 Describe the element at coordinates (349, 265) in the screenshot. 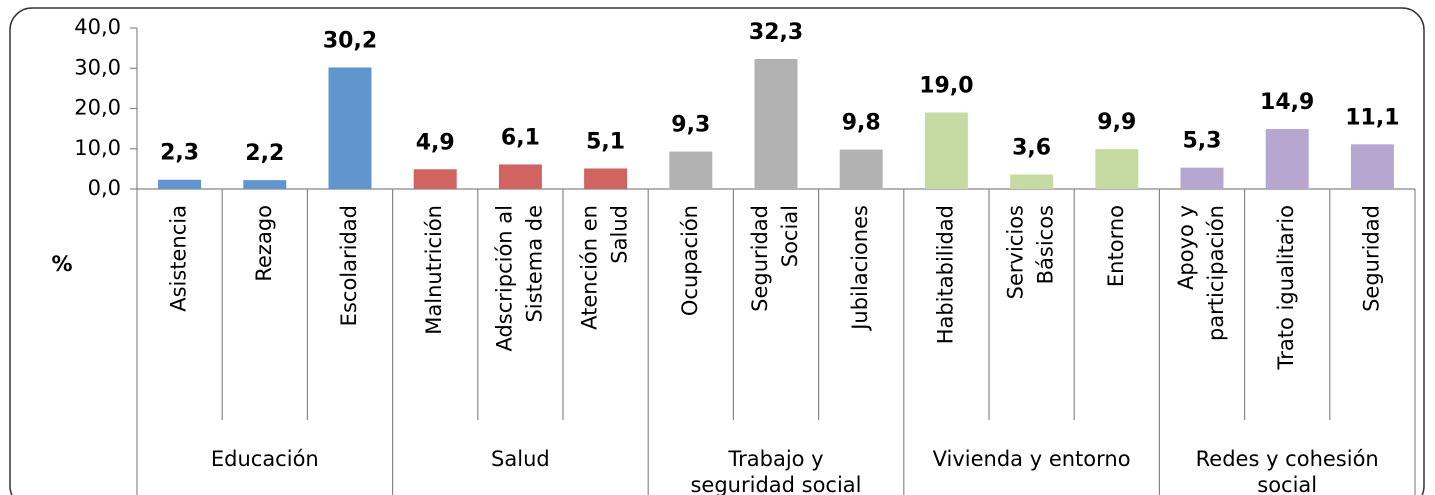

I see `category-label: Escolaridad` at that location.